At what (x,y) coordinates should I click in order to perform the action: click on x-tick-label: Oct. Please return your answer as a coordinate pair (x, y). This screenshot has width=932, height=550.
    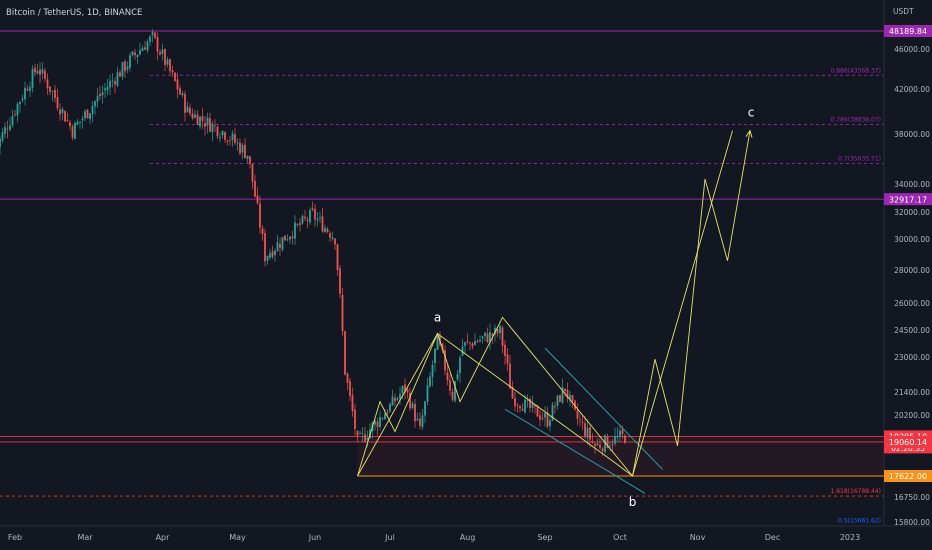
    Looking at the image, I should click on (620, 537).